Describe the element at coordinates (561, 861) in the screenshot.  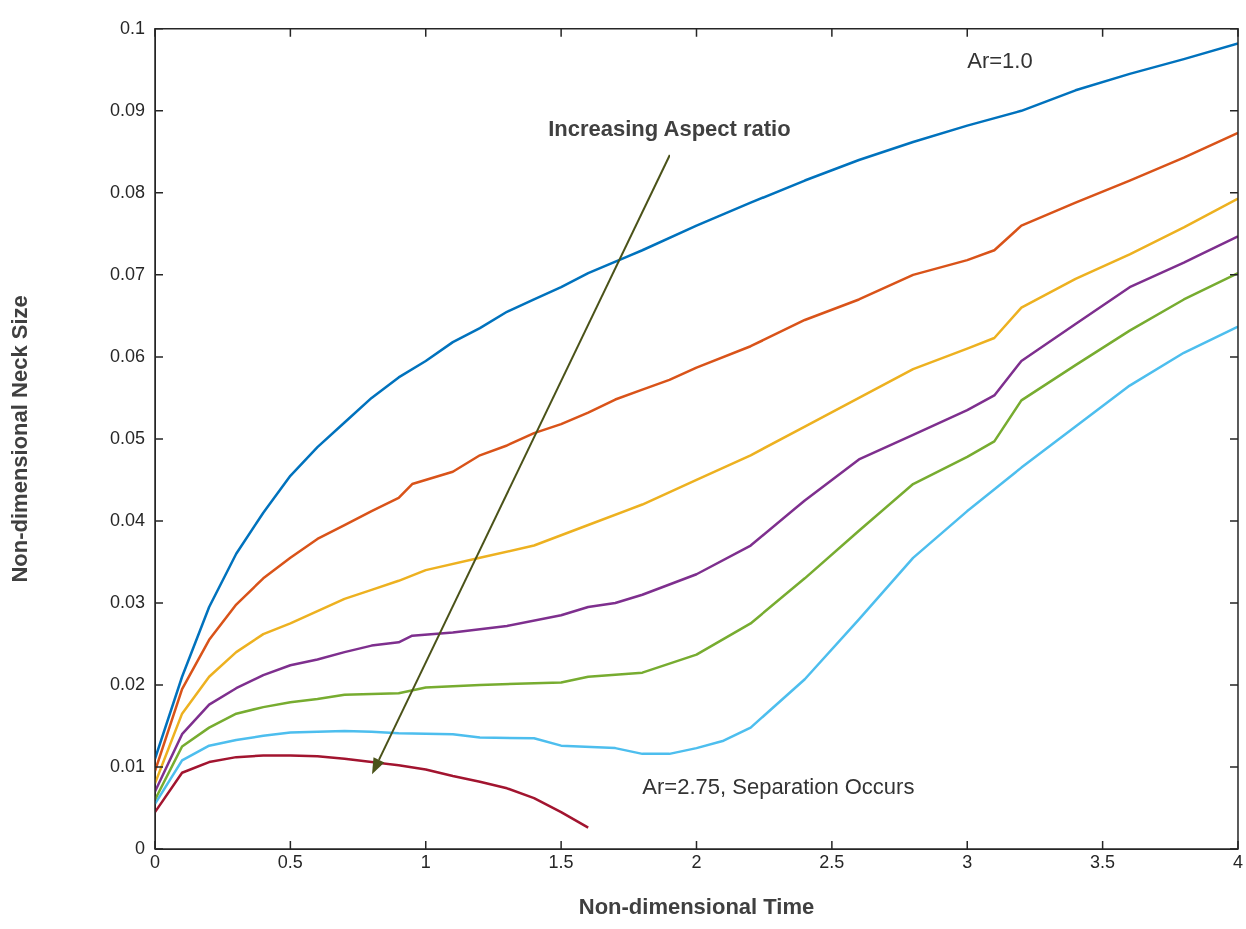
I see `x-tick-label: 1.5` at that location.